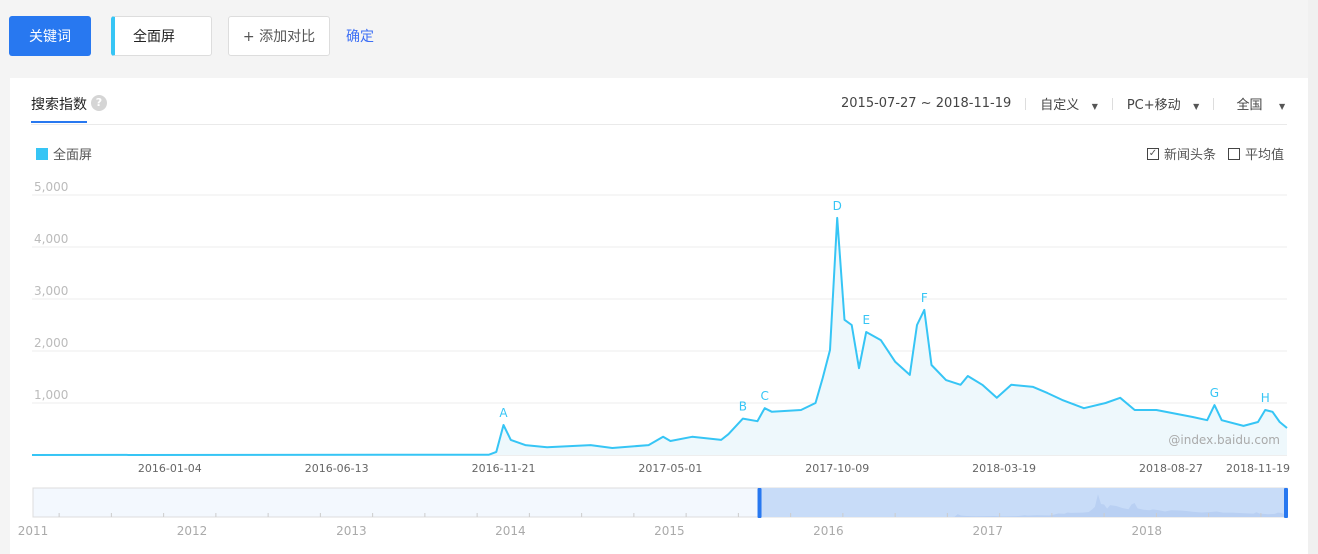 The width and height of the screenshot is (1318, 554). I want to click on navigator-year-label: 2012, so click(192, 531).